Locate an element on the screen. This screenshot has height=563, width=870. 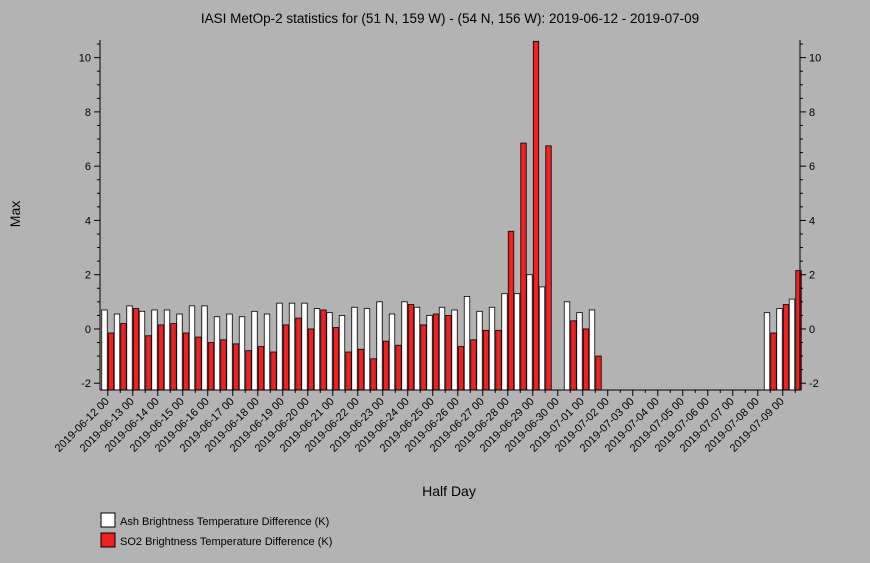
y-tick-label-right: 10 is located at coordinates (815, 59).